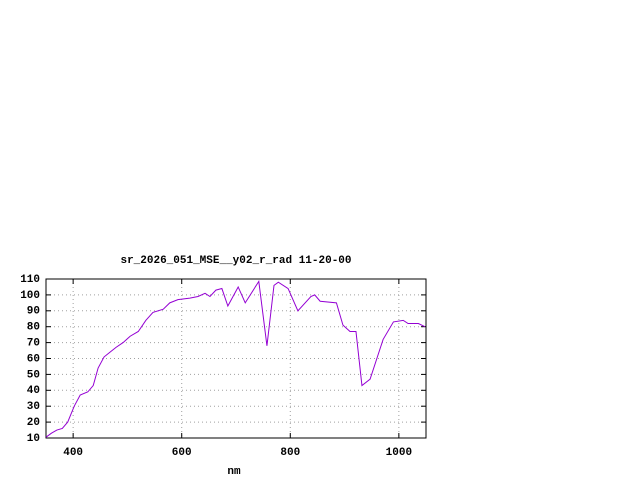 The width and height of the screenshot is (640, 480). Describe the element at coordinates (399, 453) in the screenshot. I see `x-tick-label: 1000` at that location.